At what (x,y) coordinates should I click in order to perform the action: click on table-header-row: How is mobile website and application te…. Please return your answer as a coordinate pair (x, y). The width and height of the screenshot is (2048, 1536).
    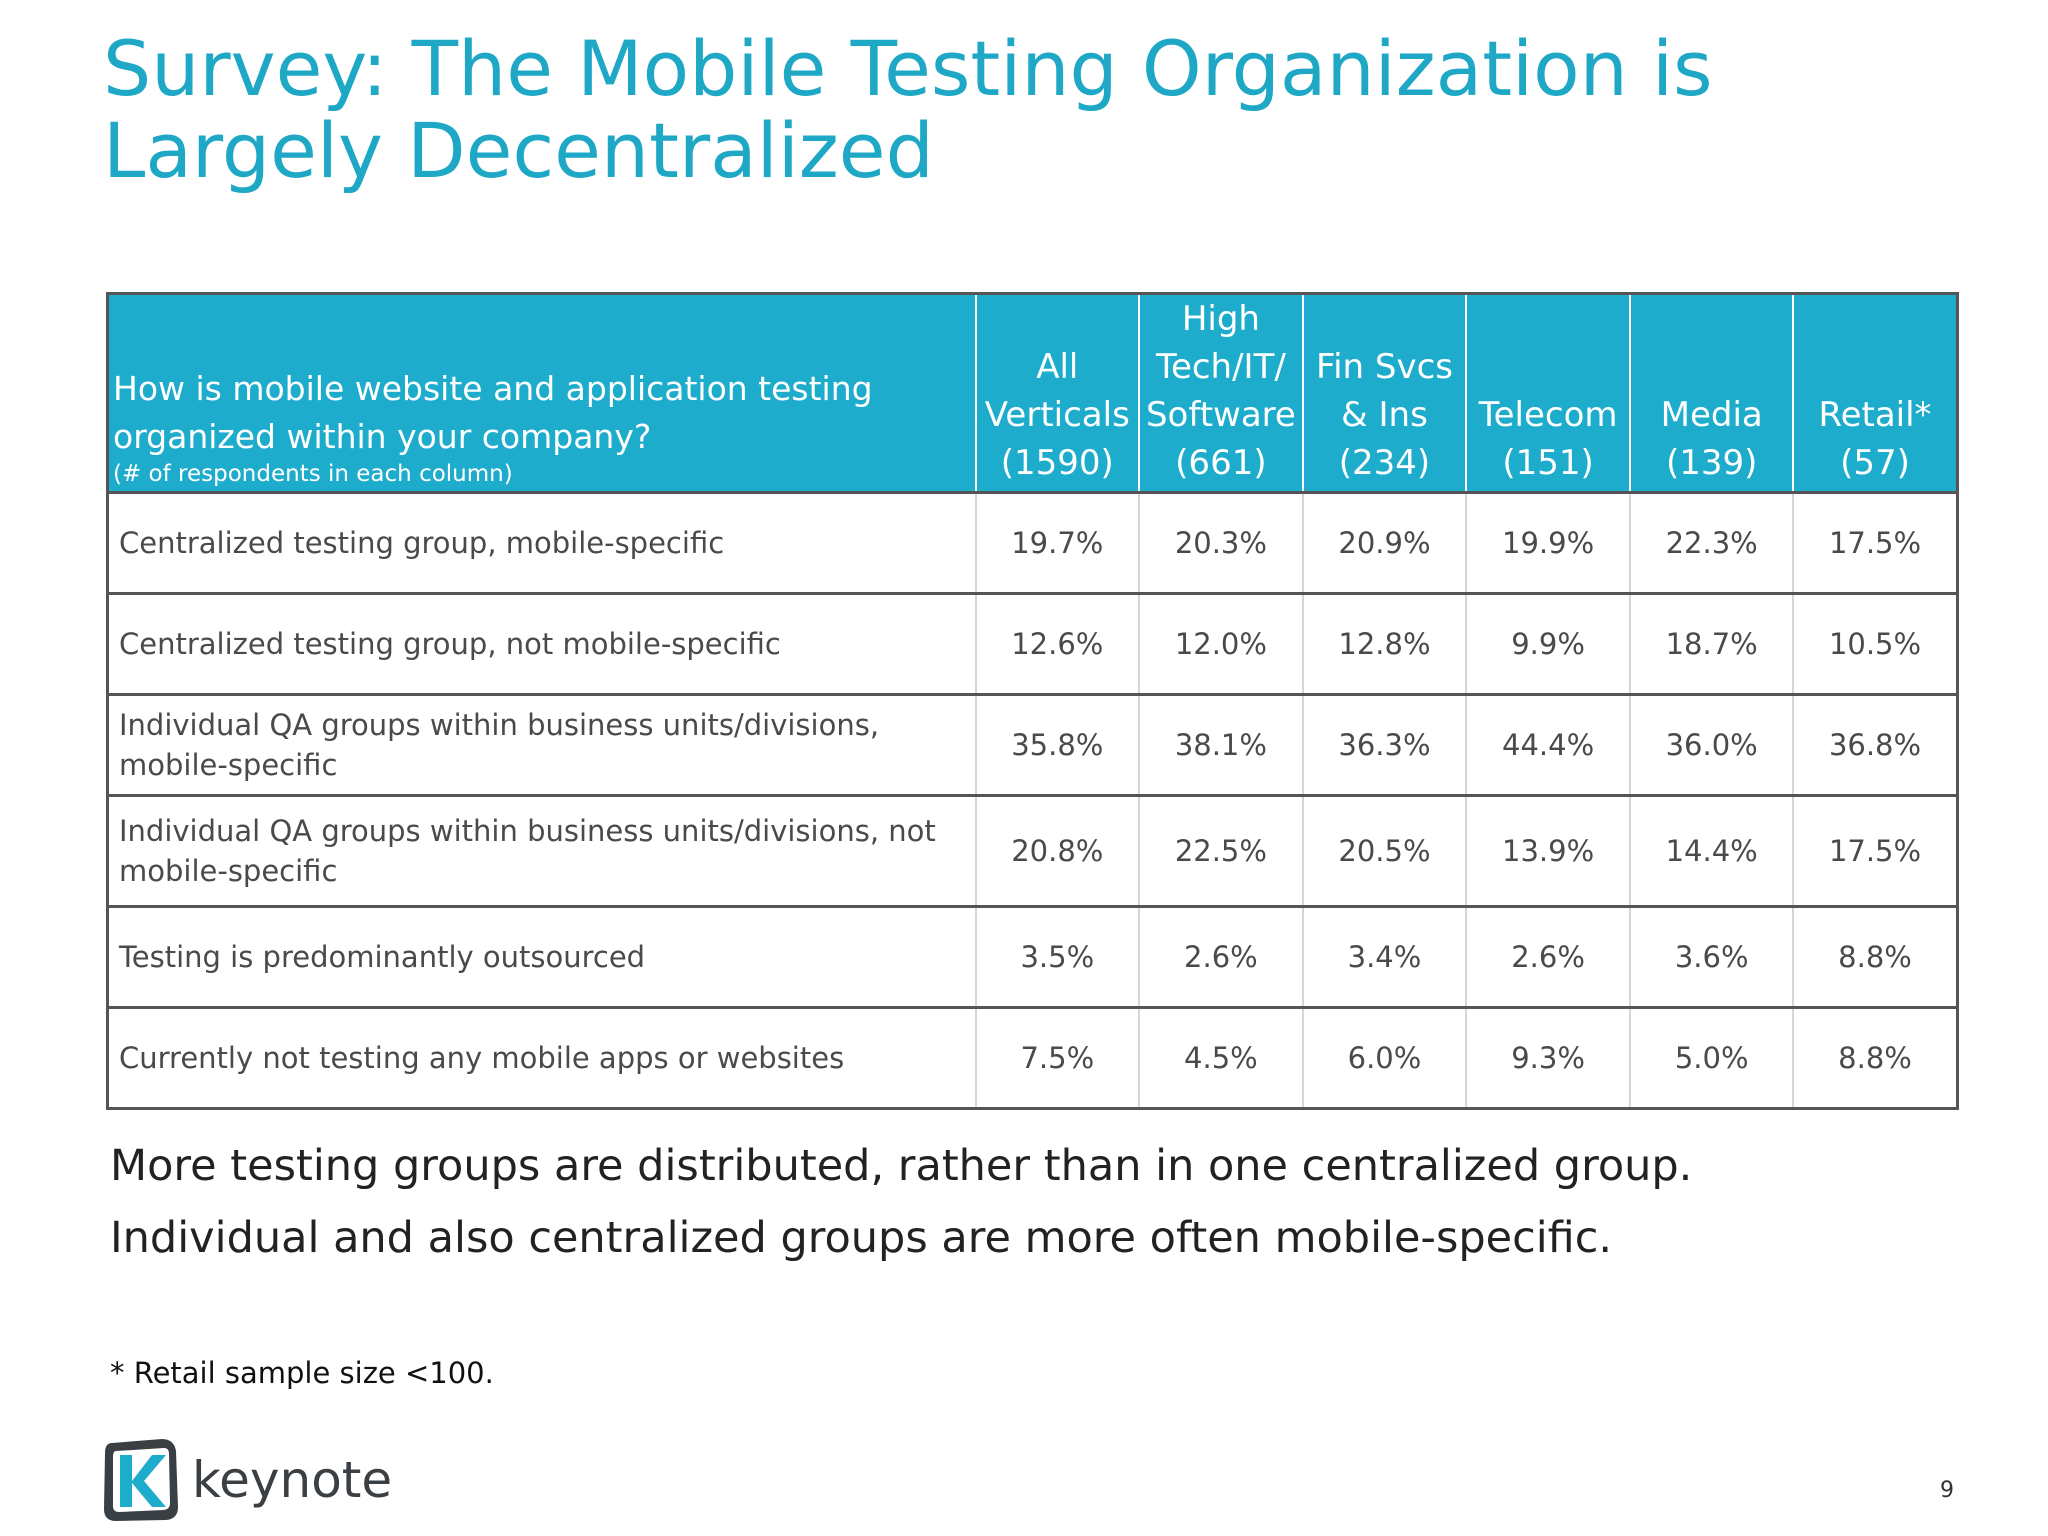
    Looking at the image, I should click on (1032, 393).